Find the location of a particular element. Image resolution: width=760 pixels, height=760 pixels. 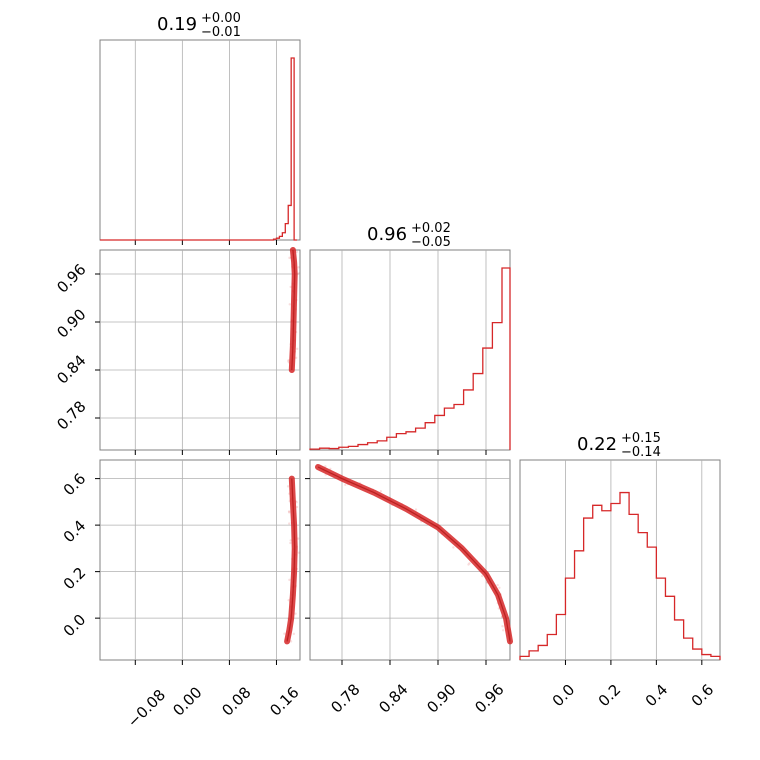

x-tick-label: 0.6 is located at coordinates (703, 696).